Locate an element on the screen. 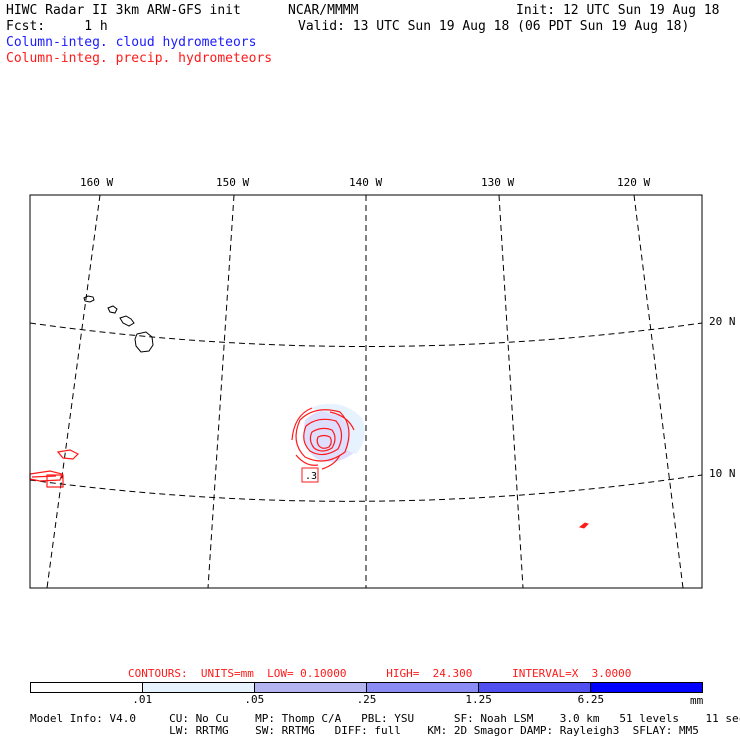  cloud-area is located at coordinates (330, 435).